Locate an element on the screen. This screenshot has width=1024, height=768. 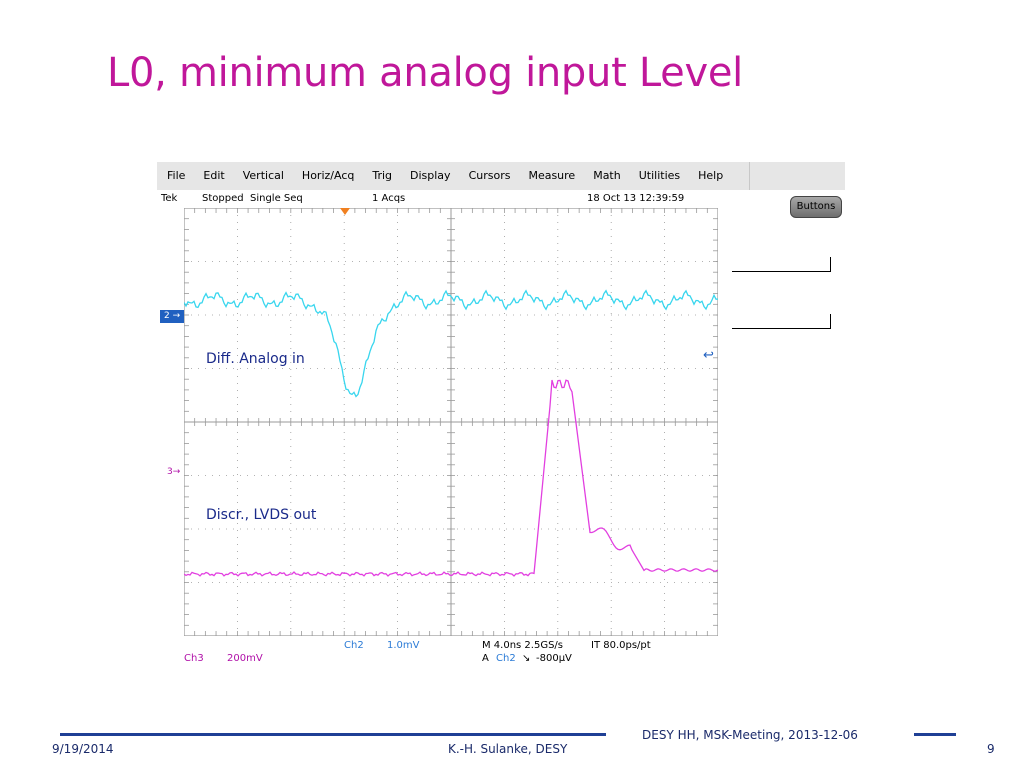
menu-vertical: Vertical is located at coordinates (263, 175).